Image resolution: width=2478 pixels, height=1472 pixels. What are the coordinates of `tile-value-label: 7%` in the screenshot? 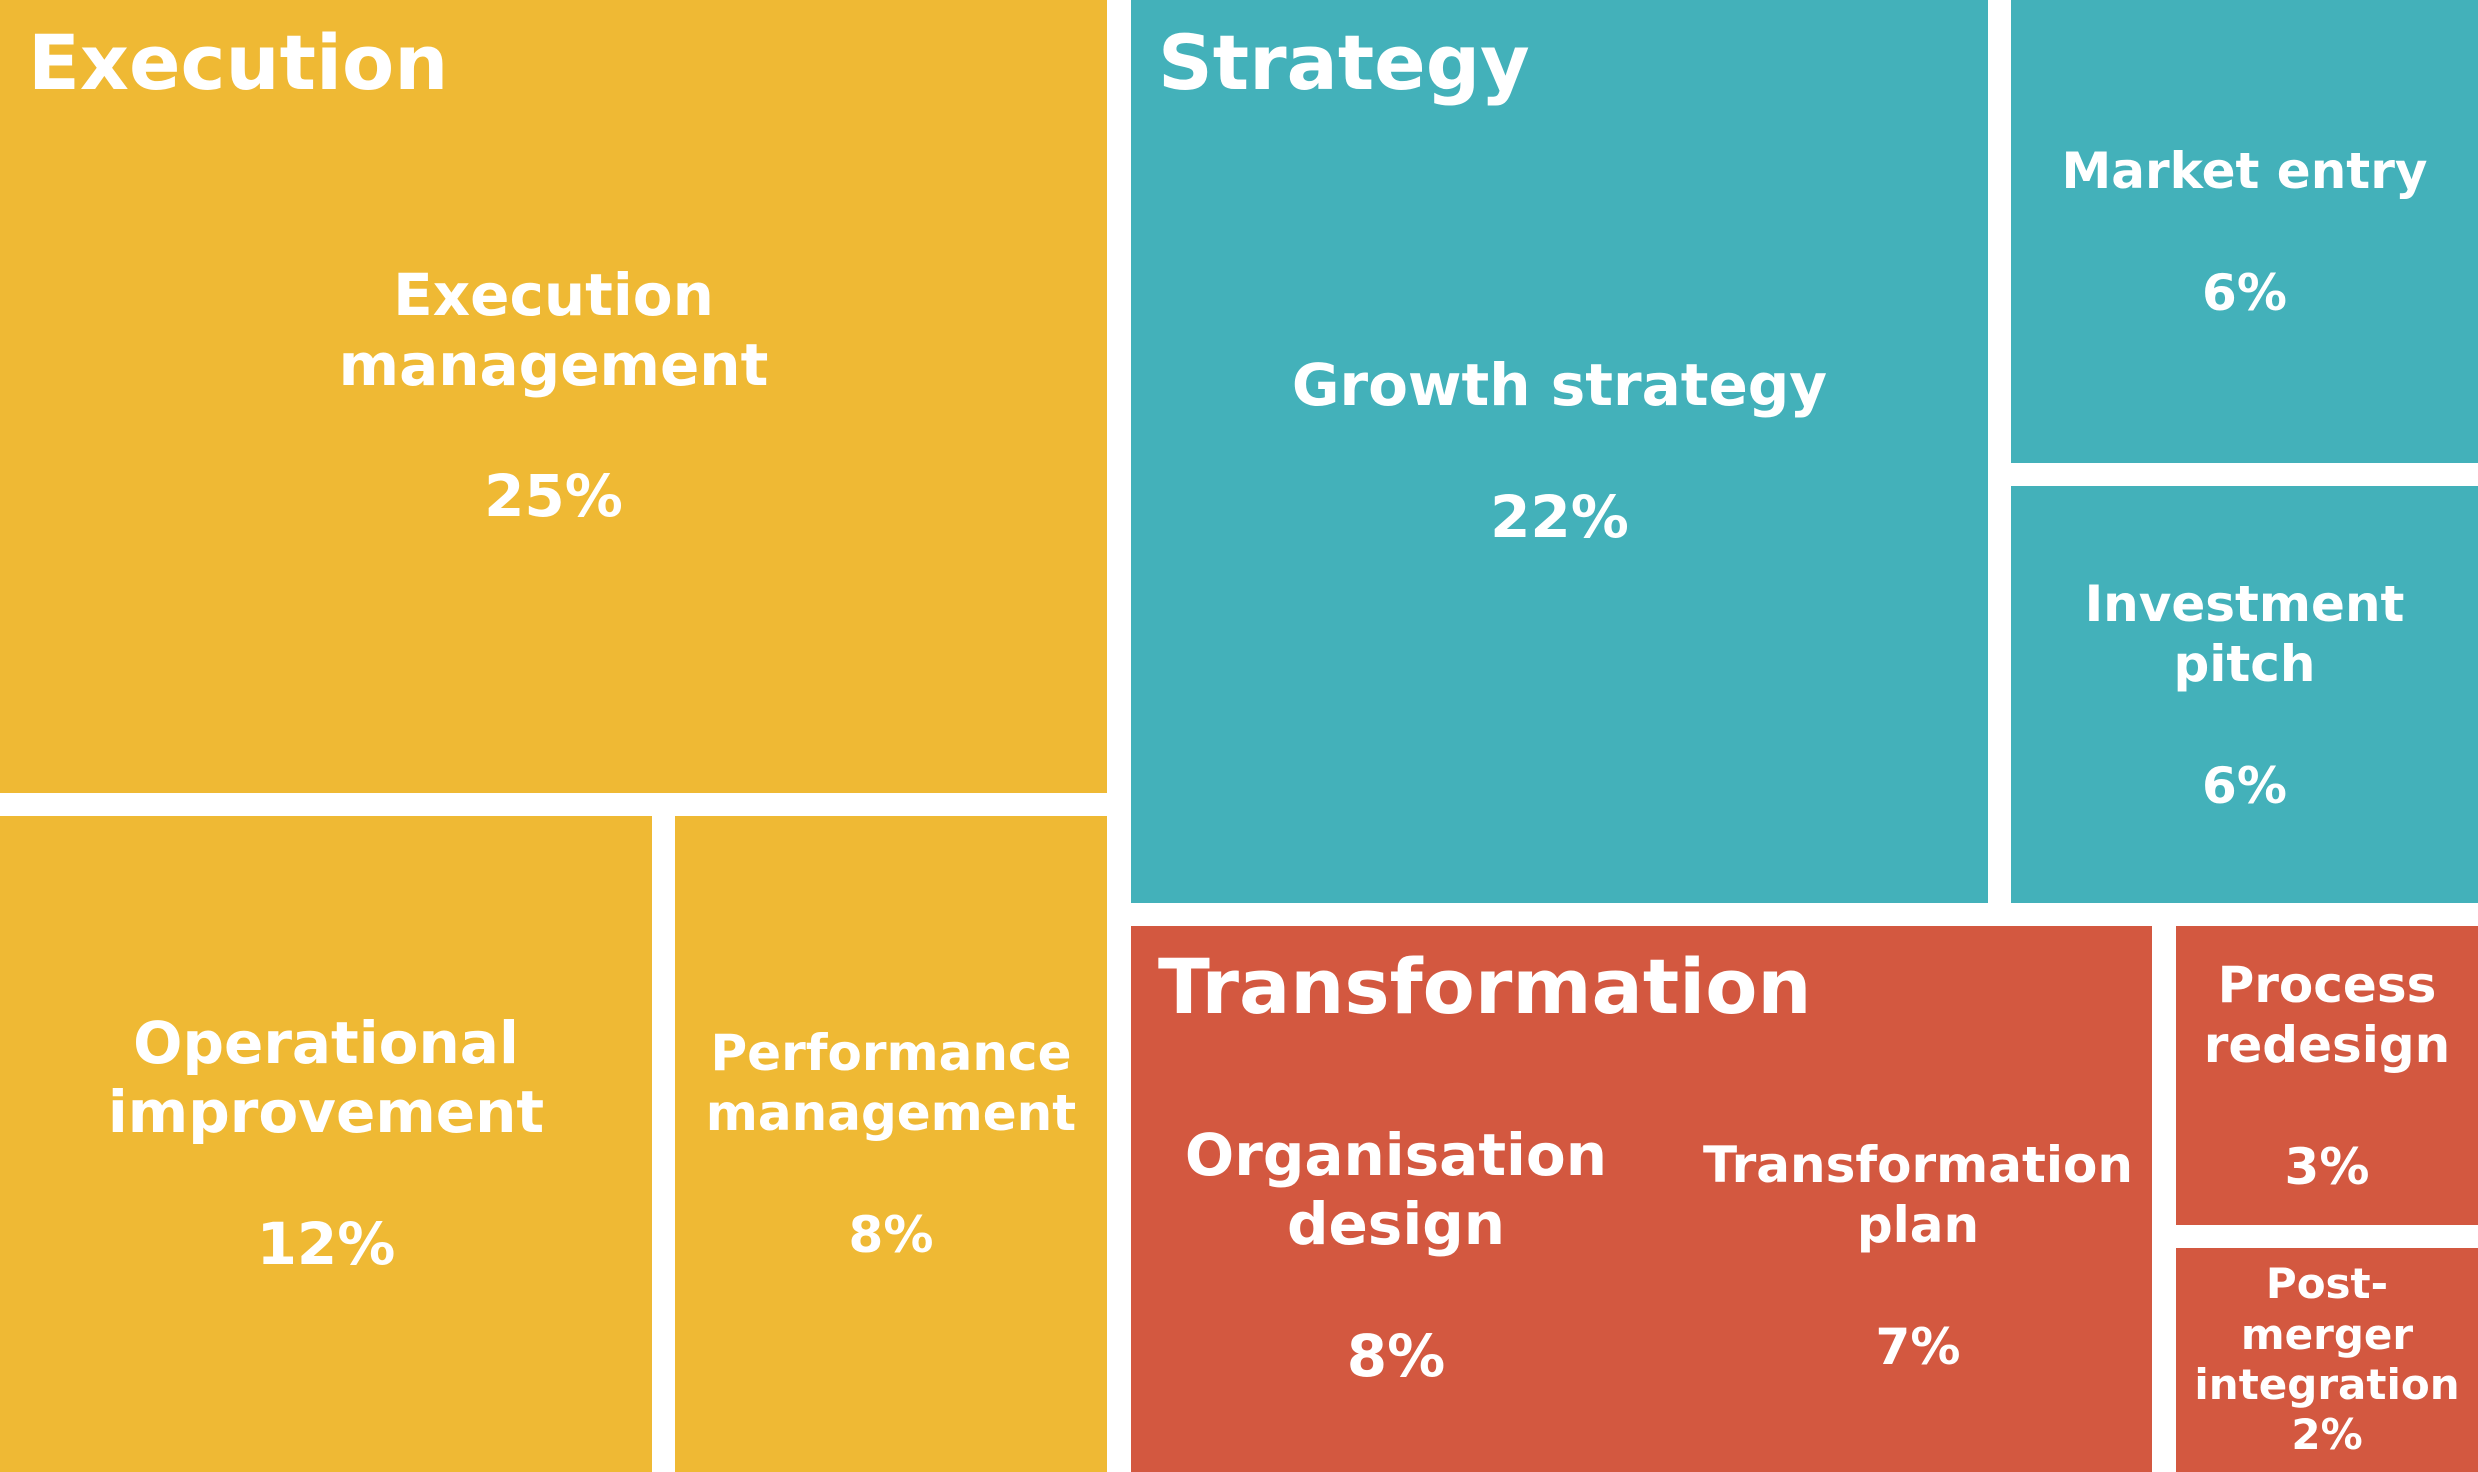 It's located at (1918, 1347).